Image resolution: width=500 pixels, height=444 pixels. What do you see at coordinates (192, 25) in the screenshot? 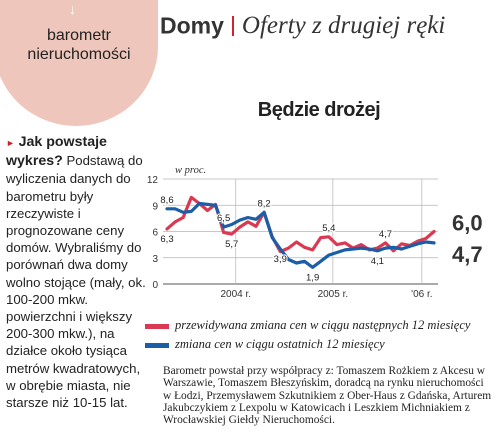
I see `header-brand: Domy` at bounding box center [192, 25].